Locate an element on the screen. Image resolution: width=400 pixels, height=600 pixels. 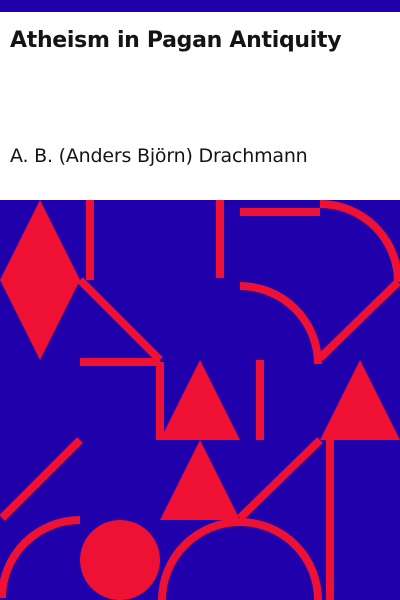
book-author: A. B. (Anders Björn) Drachmann is located at coordinates (159, 156).